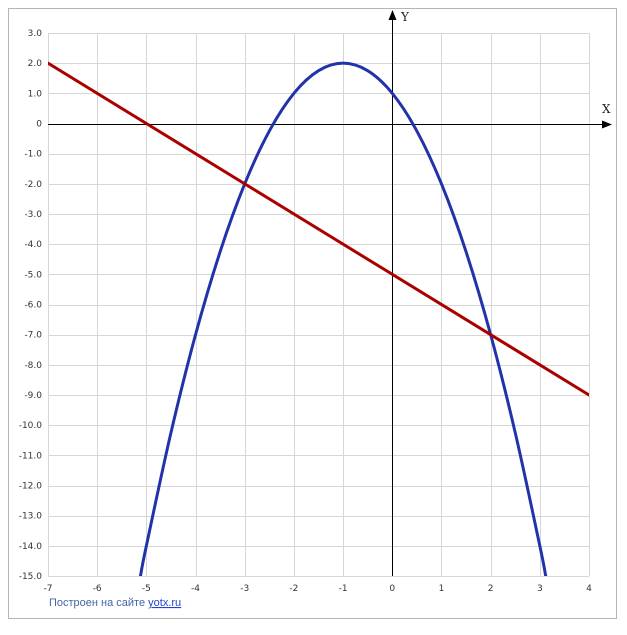 The image size is (627, 635). Describe the element at coordinates (491, 589) in the screenshot. I see `x-tick-label: 2` at that location.